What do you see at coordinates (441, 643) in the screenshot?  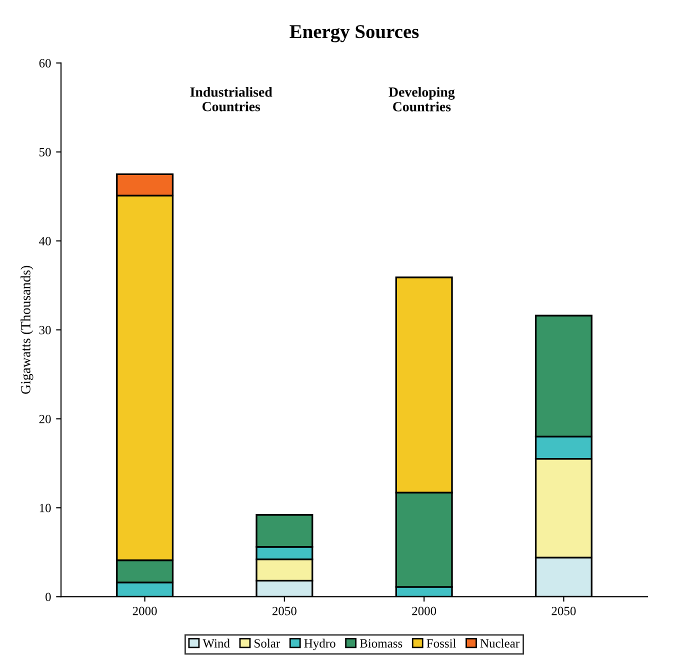 I see `legend-label: Fossil` at bounding box center [441, 643].